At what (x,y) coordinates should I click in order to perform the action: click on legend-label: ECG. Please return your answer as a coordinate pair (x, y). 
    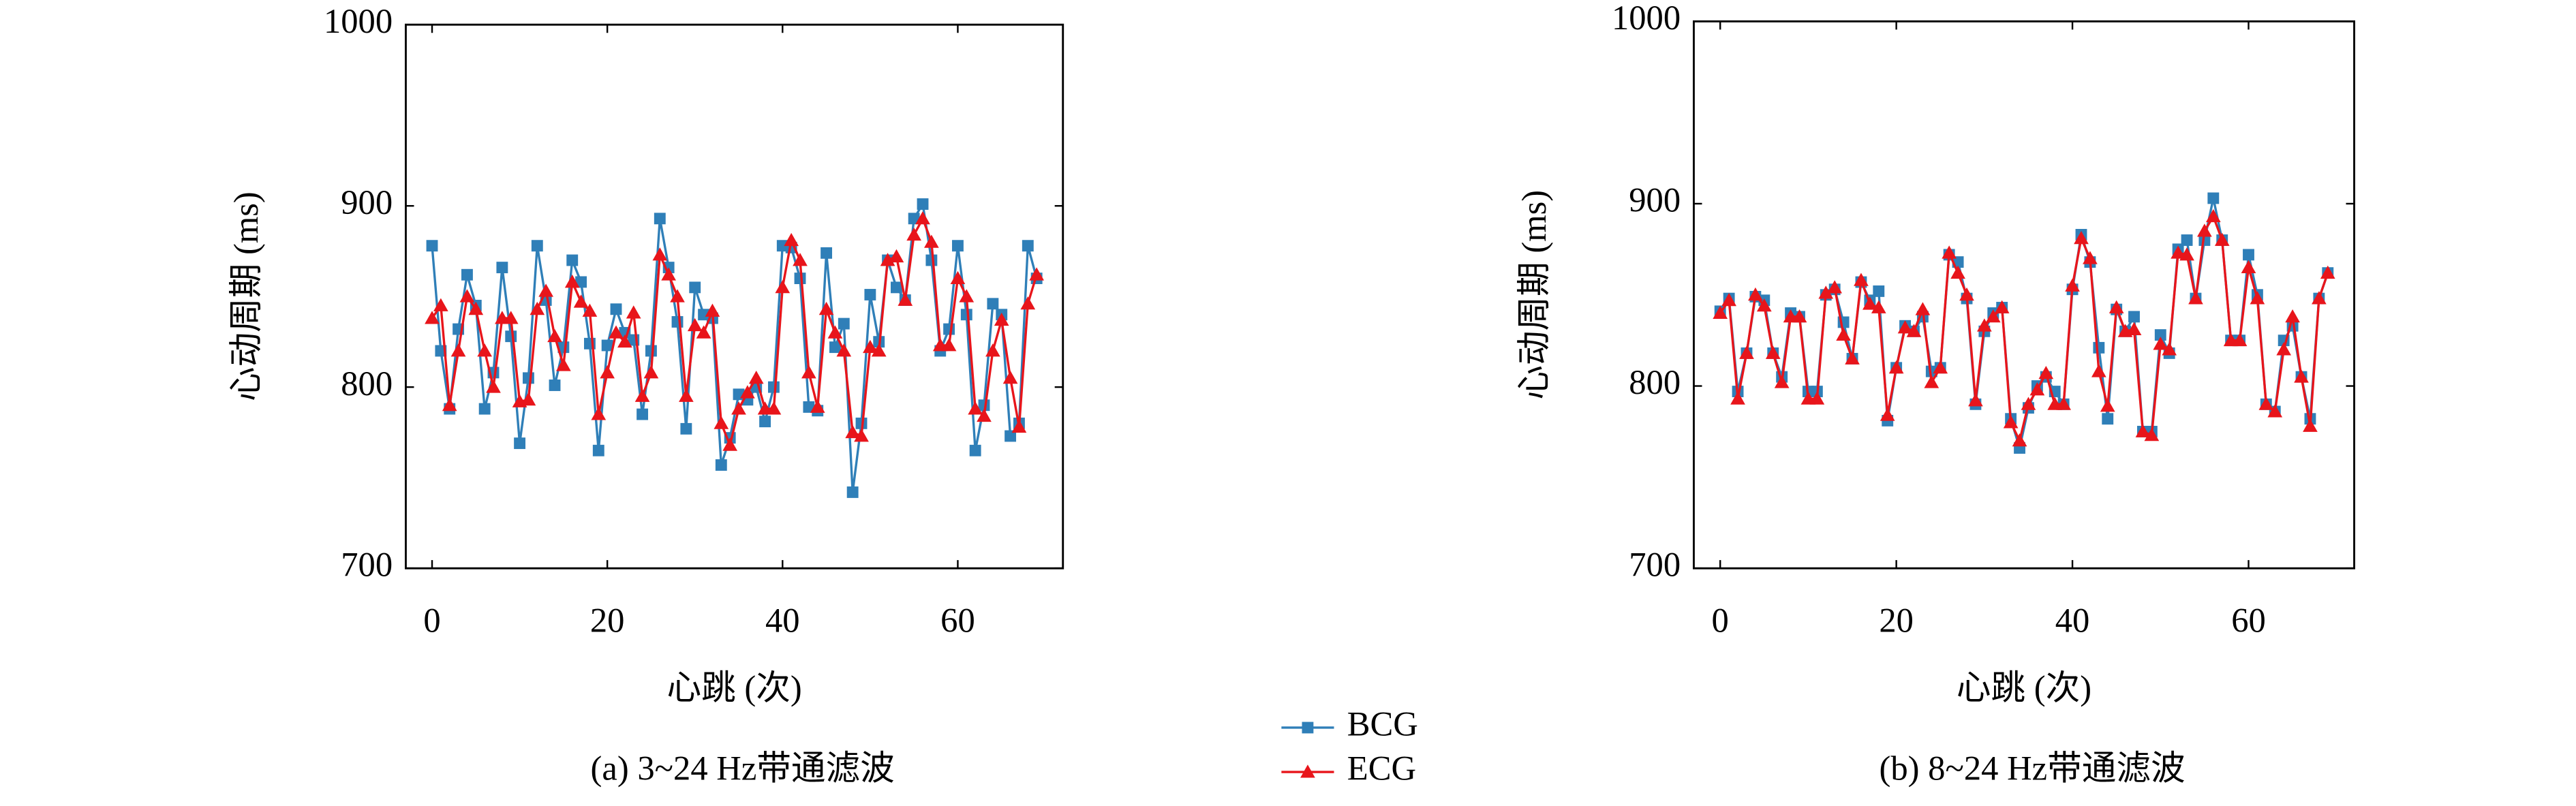
    Looking at the image, I should click on (1381, 768).